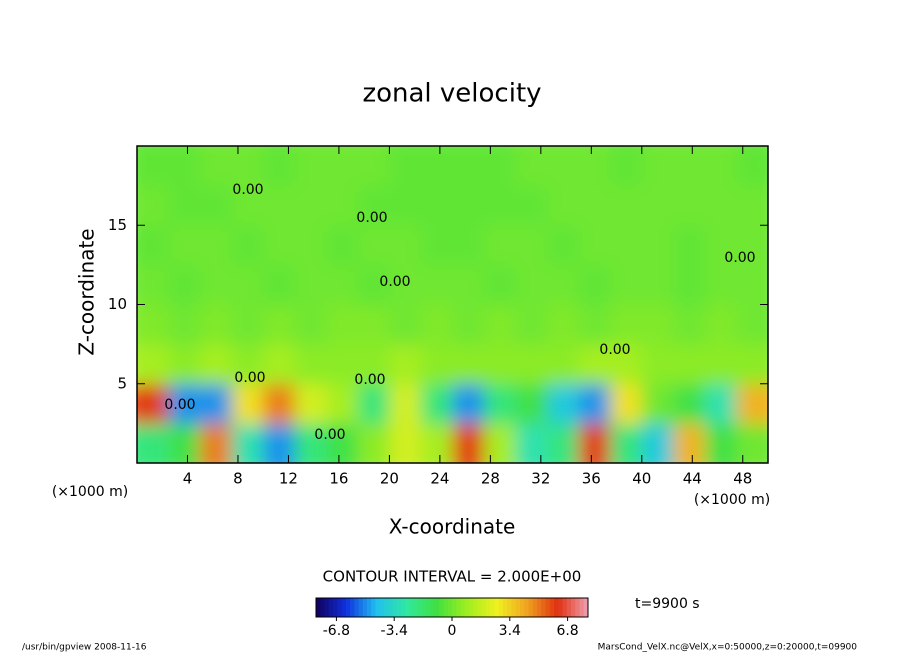 The image size is (904, 658). Describe the element at coordinates (452, 577) in the screenshot. I see `contour-interval: CONTOUR INTERVAL = 2.000E+00` at that location.